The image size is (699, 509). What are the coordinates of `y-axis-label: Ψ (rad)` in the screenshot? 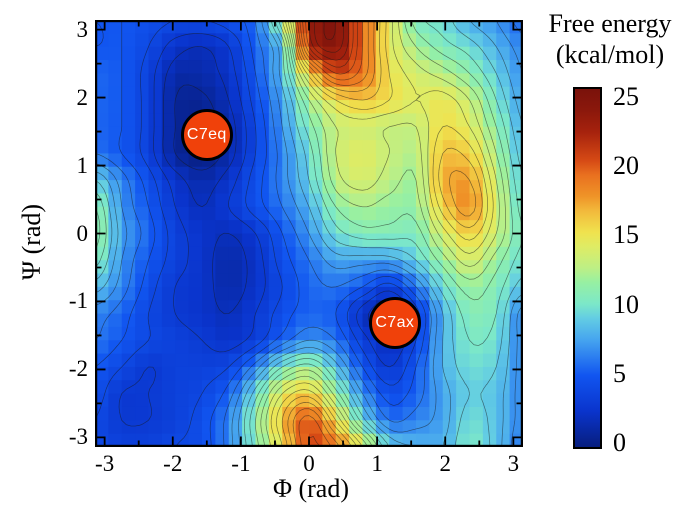 It's located at (31, 242).